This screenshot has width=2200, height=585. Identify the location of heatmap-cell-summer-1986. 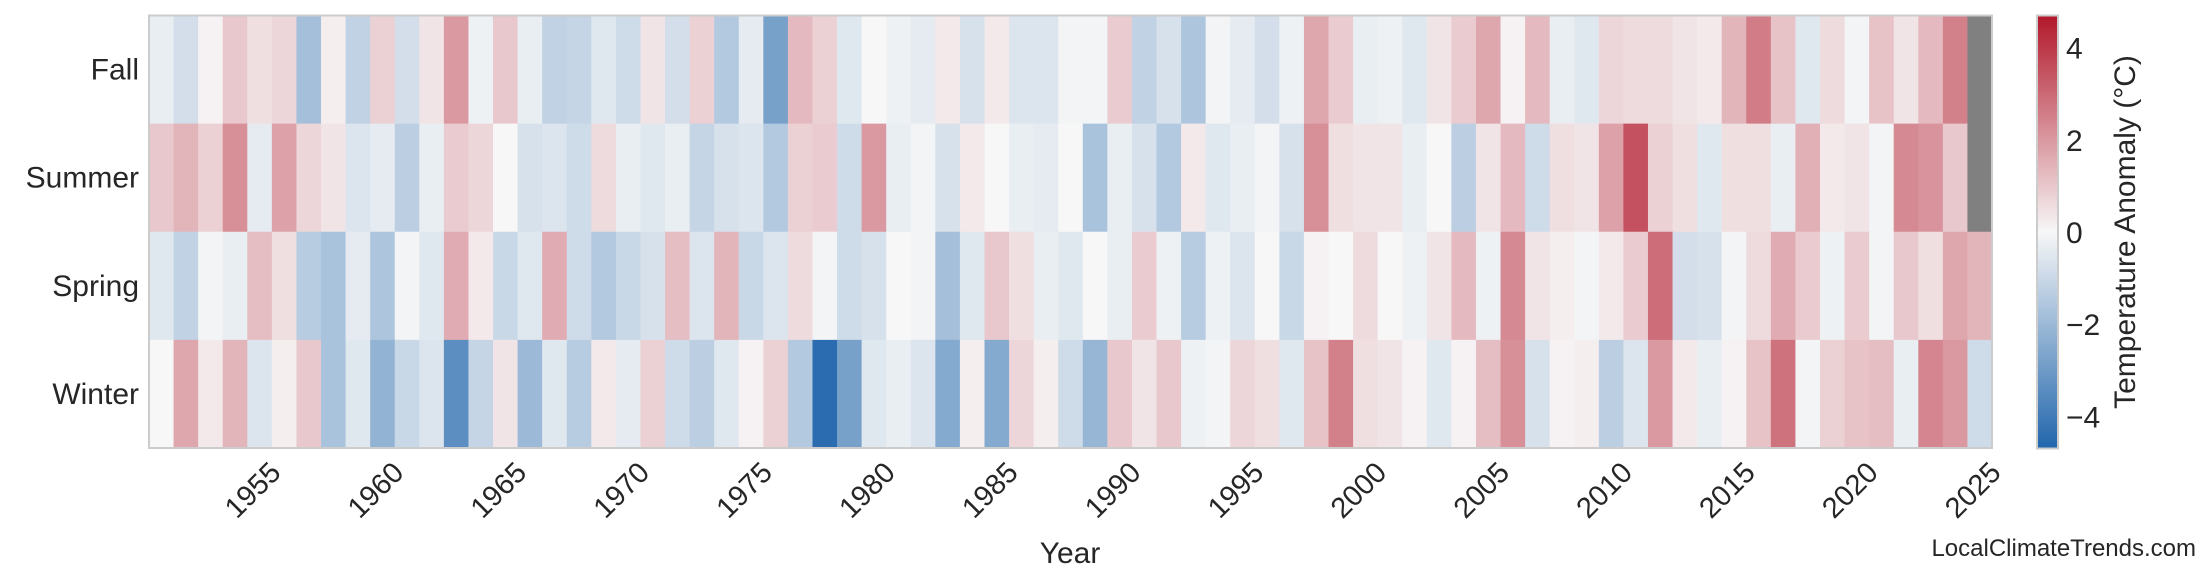
(1022, 178).